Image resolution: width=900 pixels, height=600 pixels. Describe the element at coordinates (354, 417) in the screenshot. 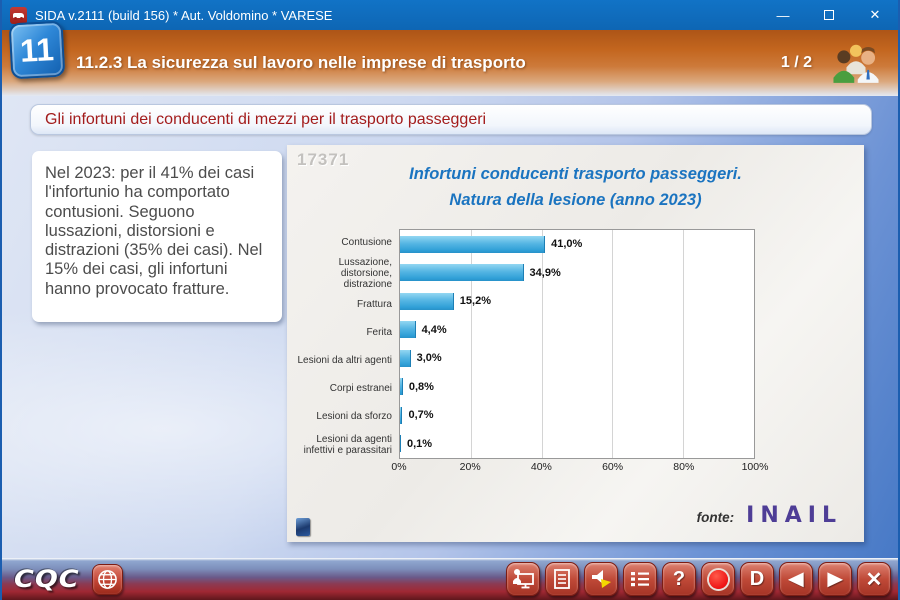

I see `category-label: Lesioni da sforzo` at that location.